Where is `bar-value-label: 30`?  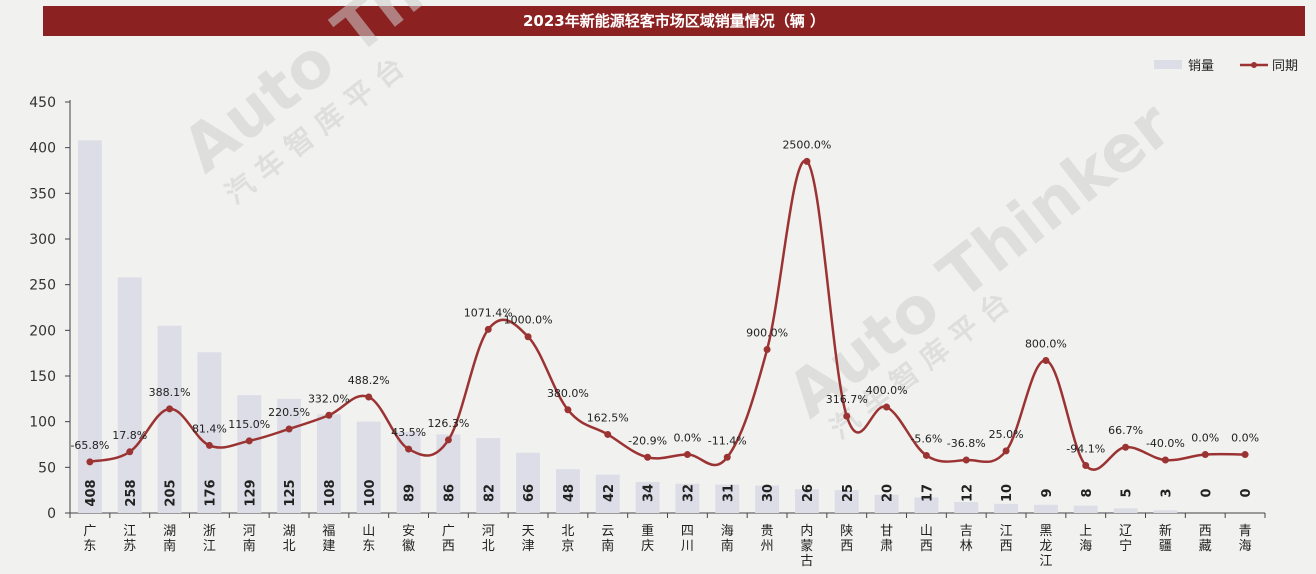
bar-value-label: 30 is located at coordinates (768, 493).